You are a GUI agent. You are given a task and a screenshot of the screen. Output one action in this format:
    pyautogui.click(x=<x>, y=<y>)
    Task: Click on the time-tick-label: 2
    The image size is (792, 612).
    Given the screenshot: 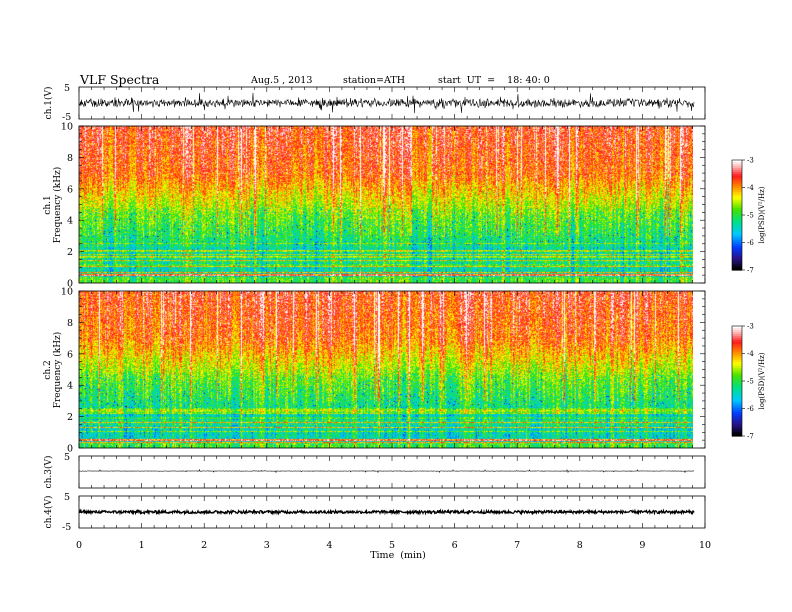 What is the action you would take?
    pyautogui.click(x=204, y=545)
    